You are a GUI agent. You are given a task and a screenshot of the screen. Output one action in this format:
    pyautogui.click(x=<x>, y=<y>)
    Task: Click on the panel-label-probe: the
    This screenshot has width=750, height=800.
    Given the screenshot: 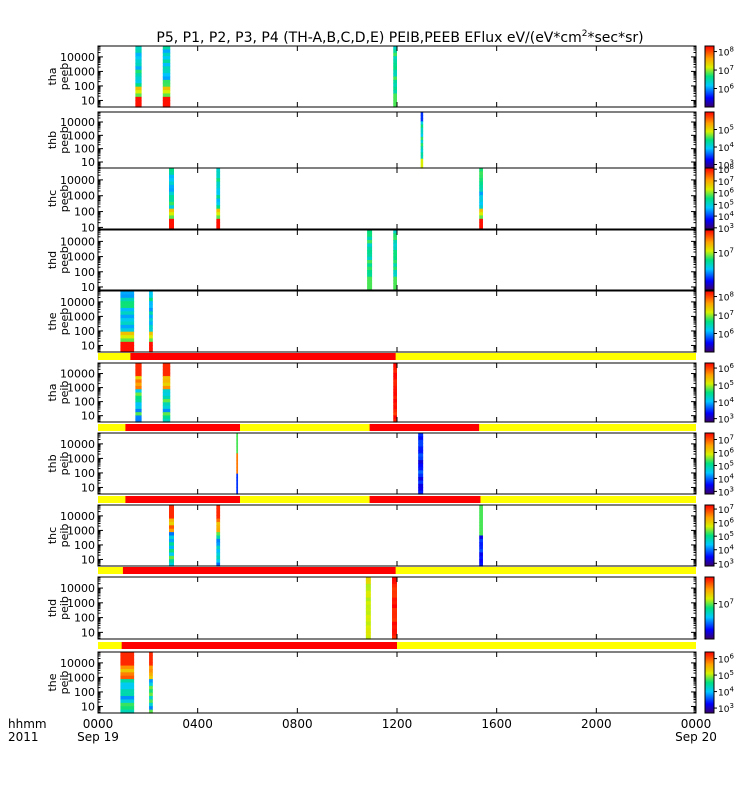 What is the action you would take?
    pyautogui.click(x=52, y=321)
    